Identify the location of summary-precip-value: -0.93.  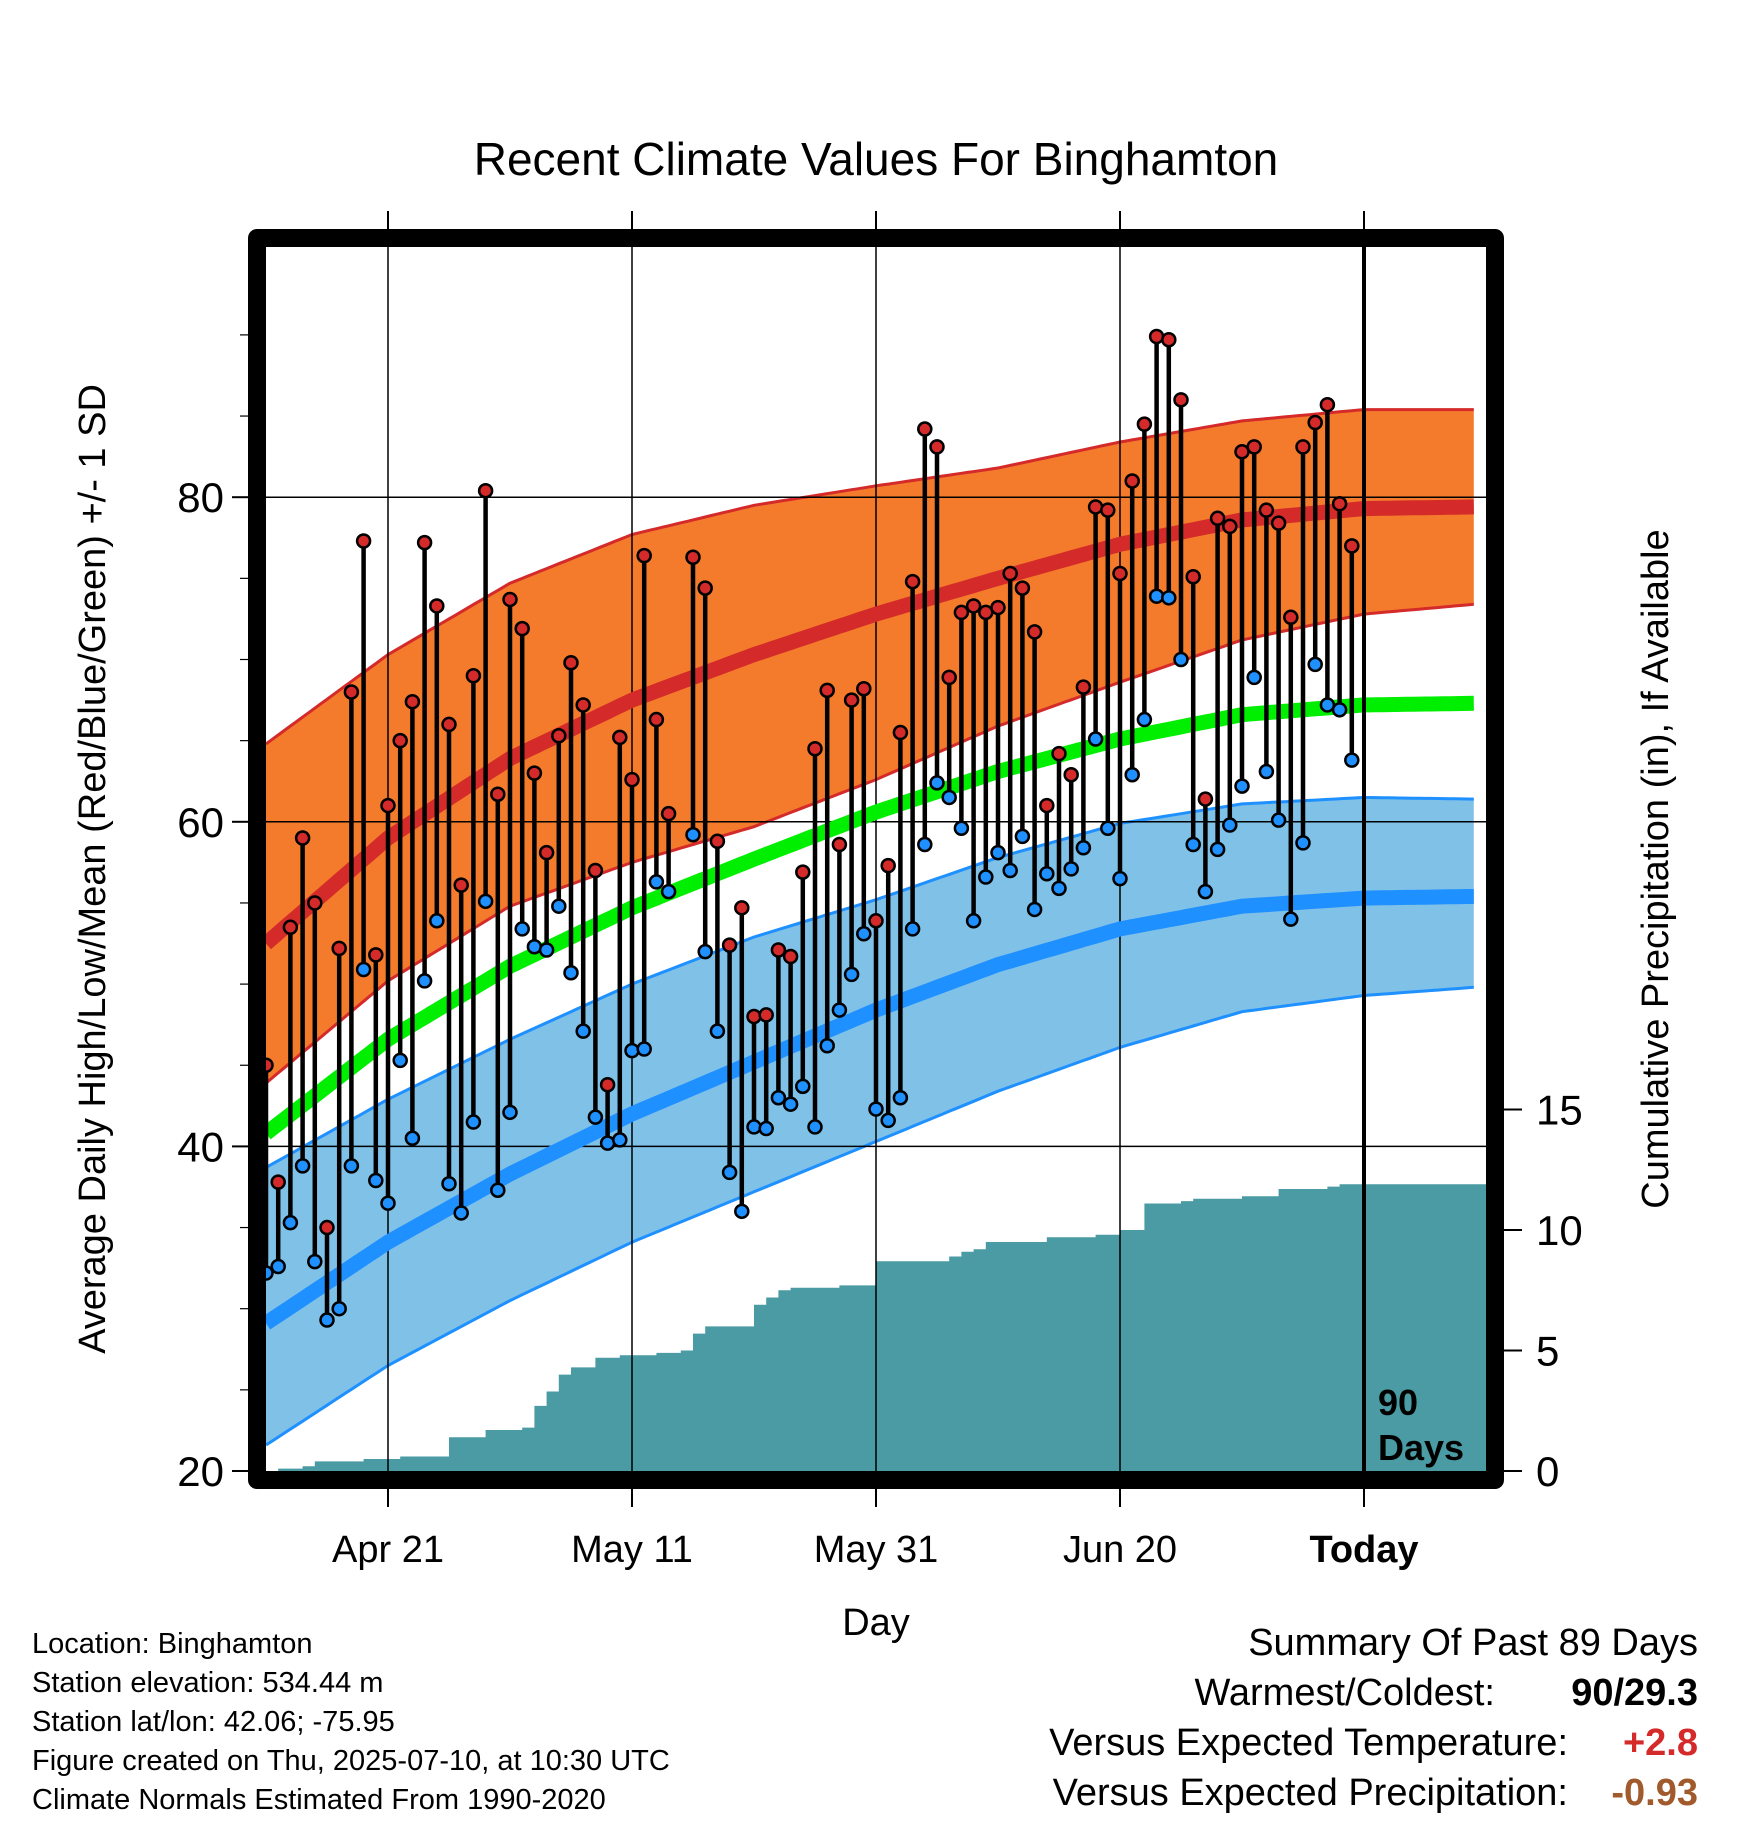
(1654, 1793).